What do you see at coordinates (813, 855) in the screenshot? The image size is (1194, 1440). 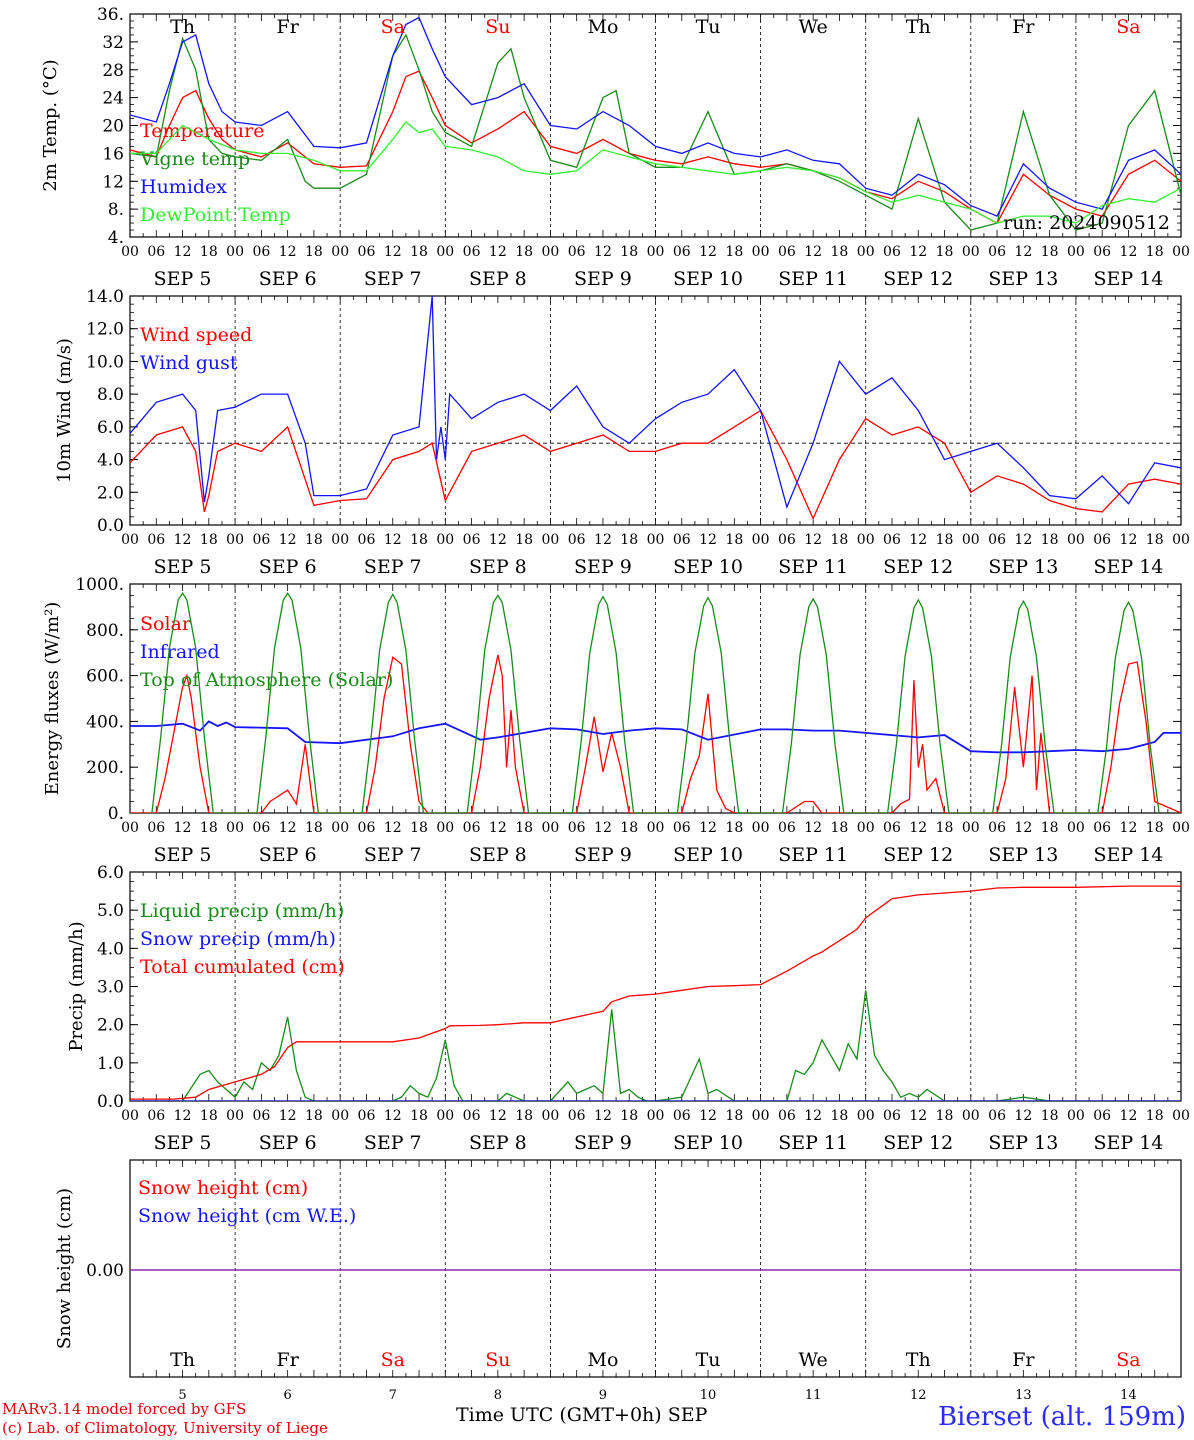 I see `date-label: SEP 11` at bounding box center [813, 855].